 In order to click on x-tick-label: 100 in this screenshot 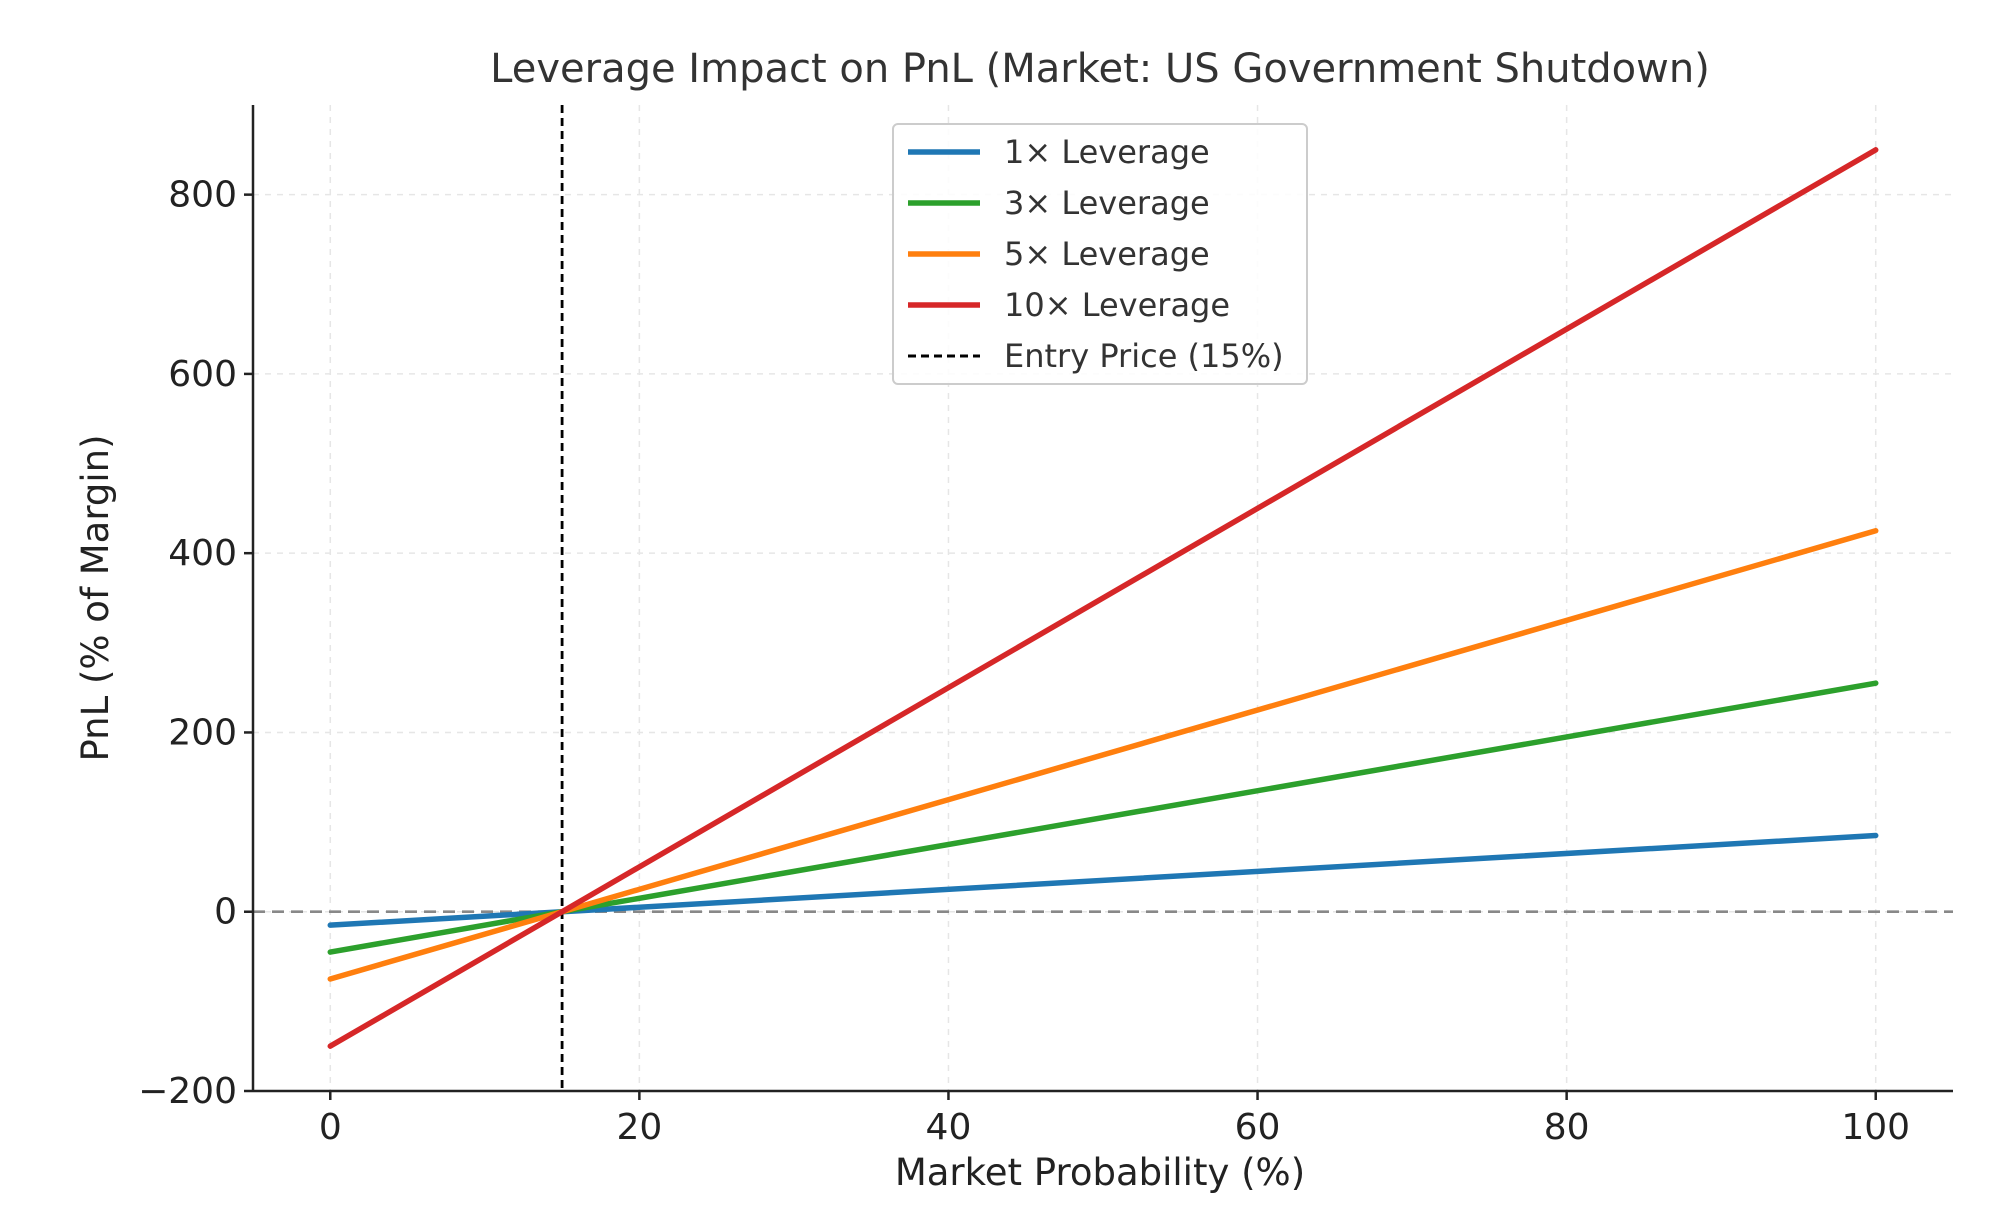, I will do `click(1875, 1127)`.